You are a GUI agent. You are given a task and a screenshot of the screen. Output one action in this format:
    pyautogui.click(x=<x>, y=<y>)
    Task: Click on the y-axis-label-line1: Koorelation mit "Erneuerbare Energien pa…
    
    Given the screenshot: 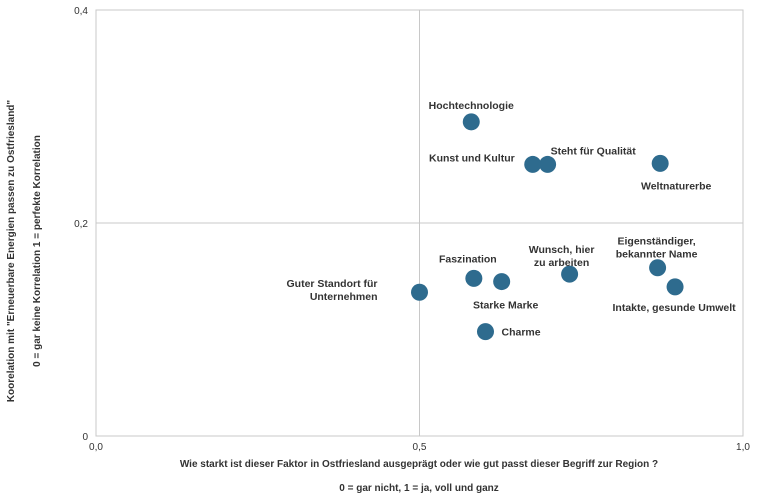 What is the action you would take?
    pyautogui.click(x=11, y=251)
    